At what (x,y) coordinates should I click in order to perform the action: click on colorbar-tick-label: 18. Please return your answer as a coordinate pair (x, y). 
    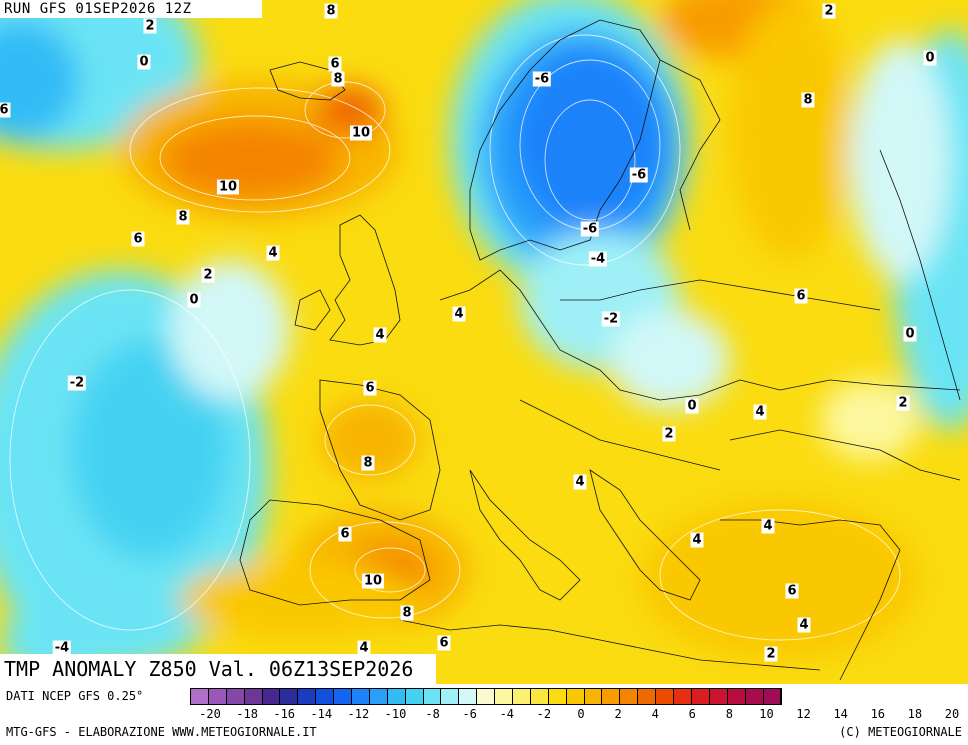
    Looking at the image, I should click on (915, 714).